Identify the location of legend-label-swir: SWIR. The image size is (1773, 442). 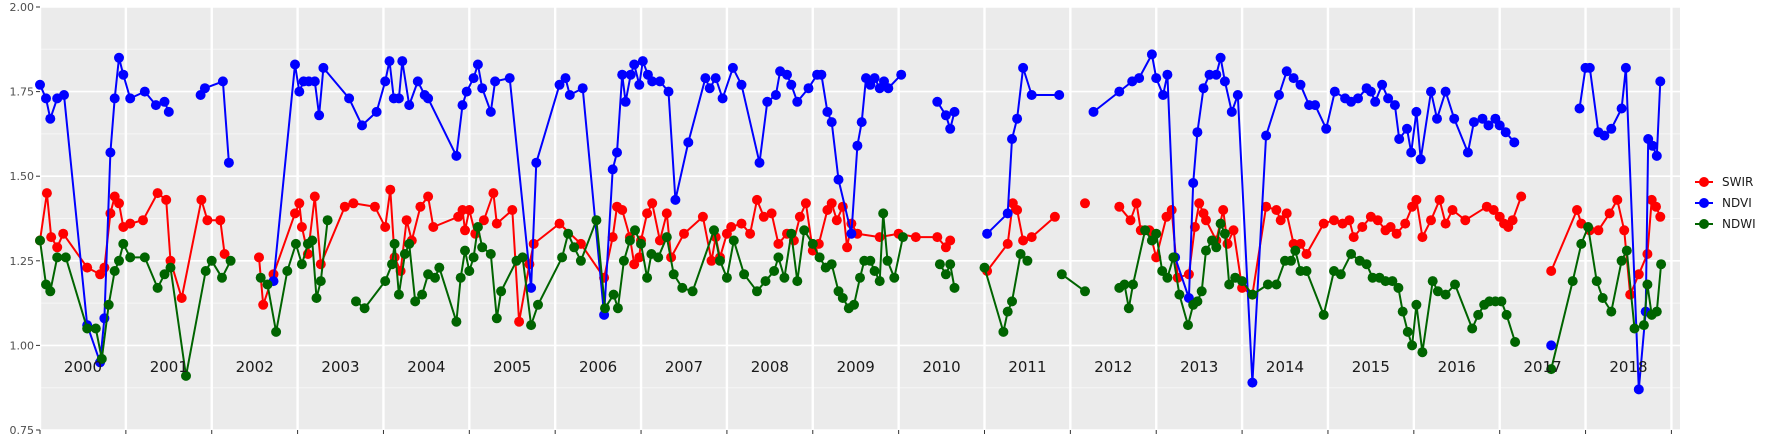
(1737, 182).